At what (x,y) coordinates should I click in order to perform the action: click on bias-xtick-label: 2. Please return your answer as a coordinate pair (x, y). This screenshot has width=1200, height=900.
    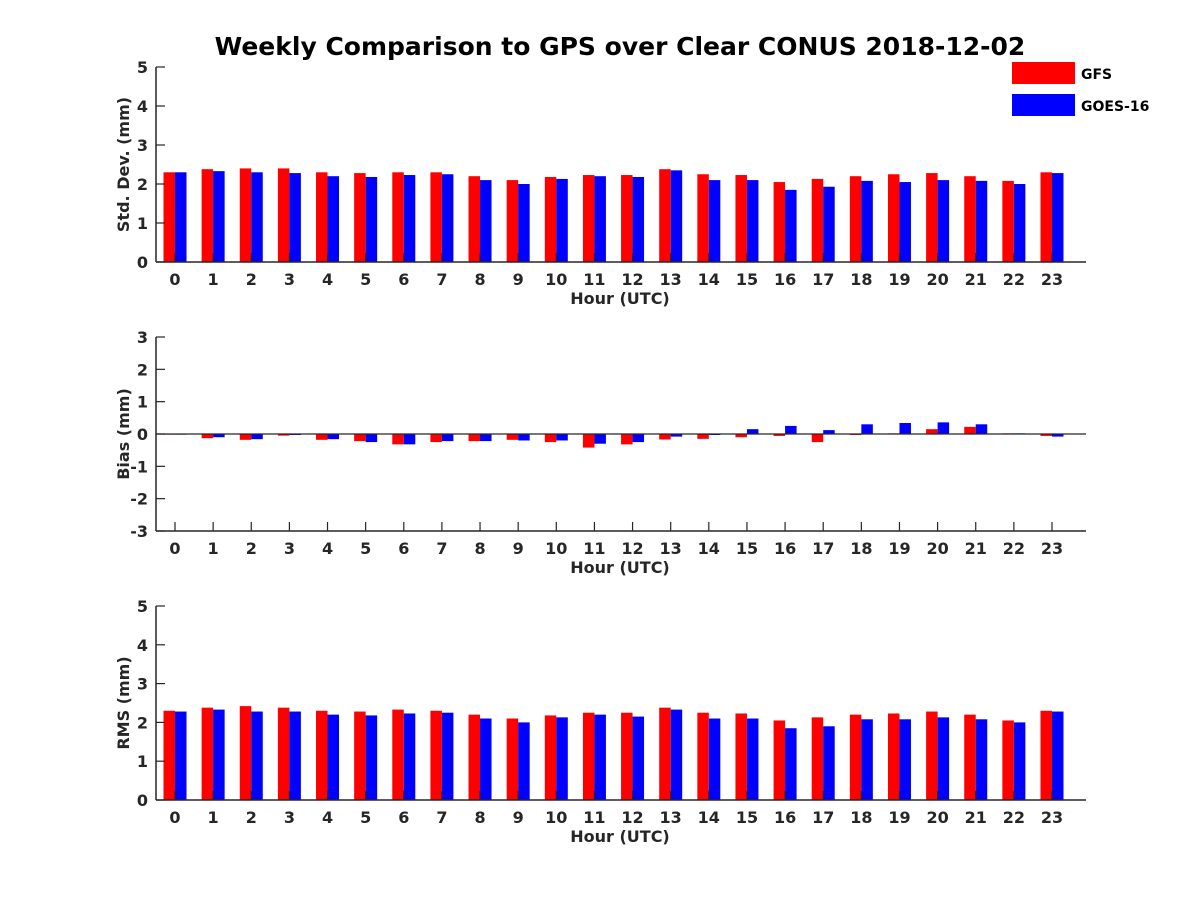
    Looking at the image, I should click on (251, 548).